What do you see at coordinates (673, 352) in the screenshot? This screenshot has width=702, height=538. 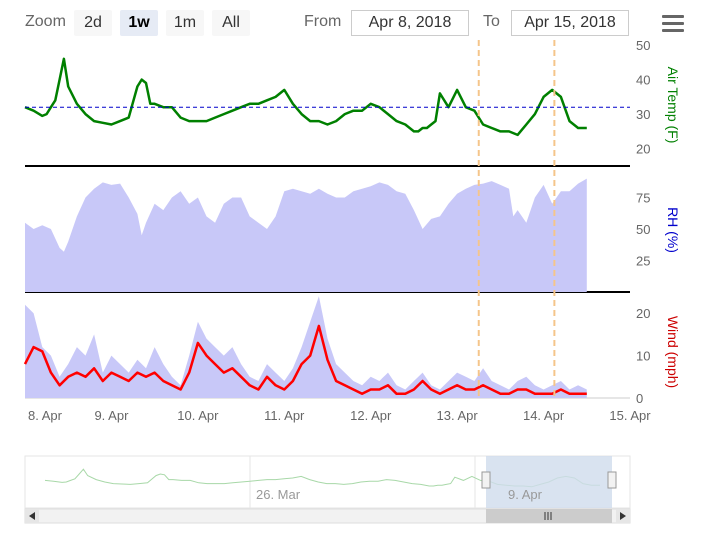 I see `wind-axis-title: Wind (mph)` at bounding box center [673, 352].